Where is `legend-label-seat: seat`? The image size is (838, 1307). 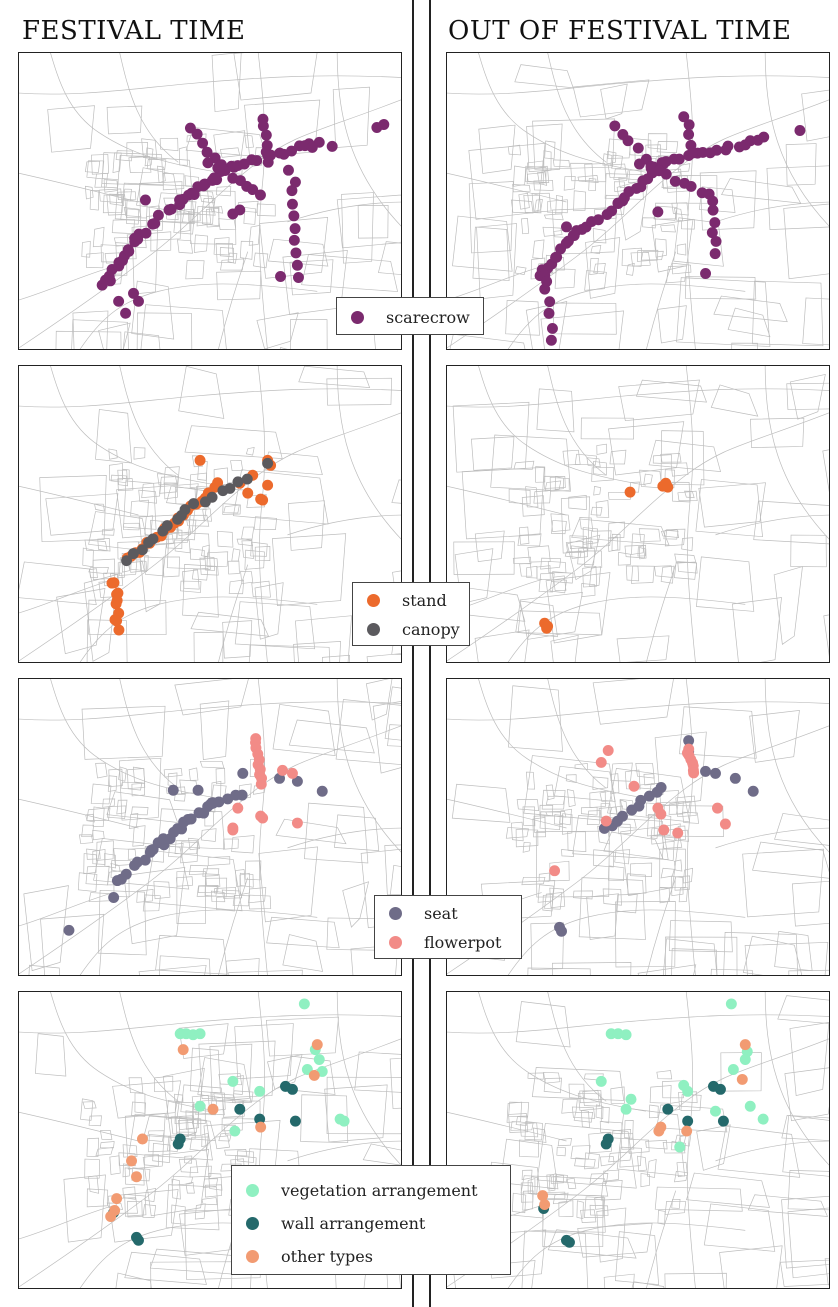
legend-label-seat: seat is located at coordinates (441, 913).